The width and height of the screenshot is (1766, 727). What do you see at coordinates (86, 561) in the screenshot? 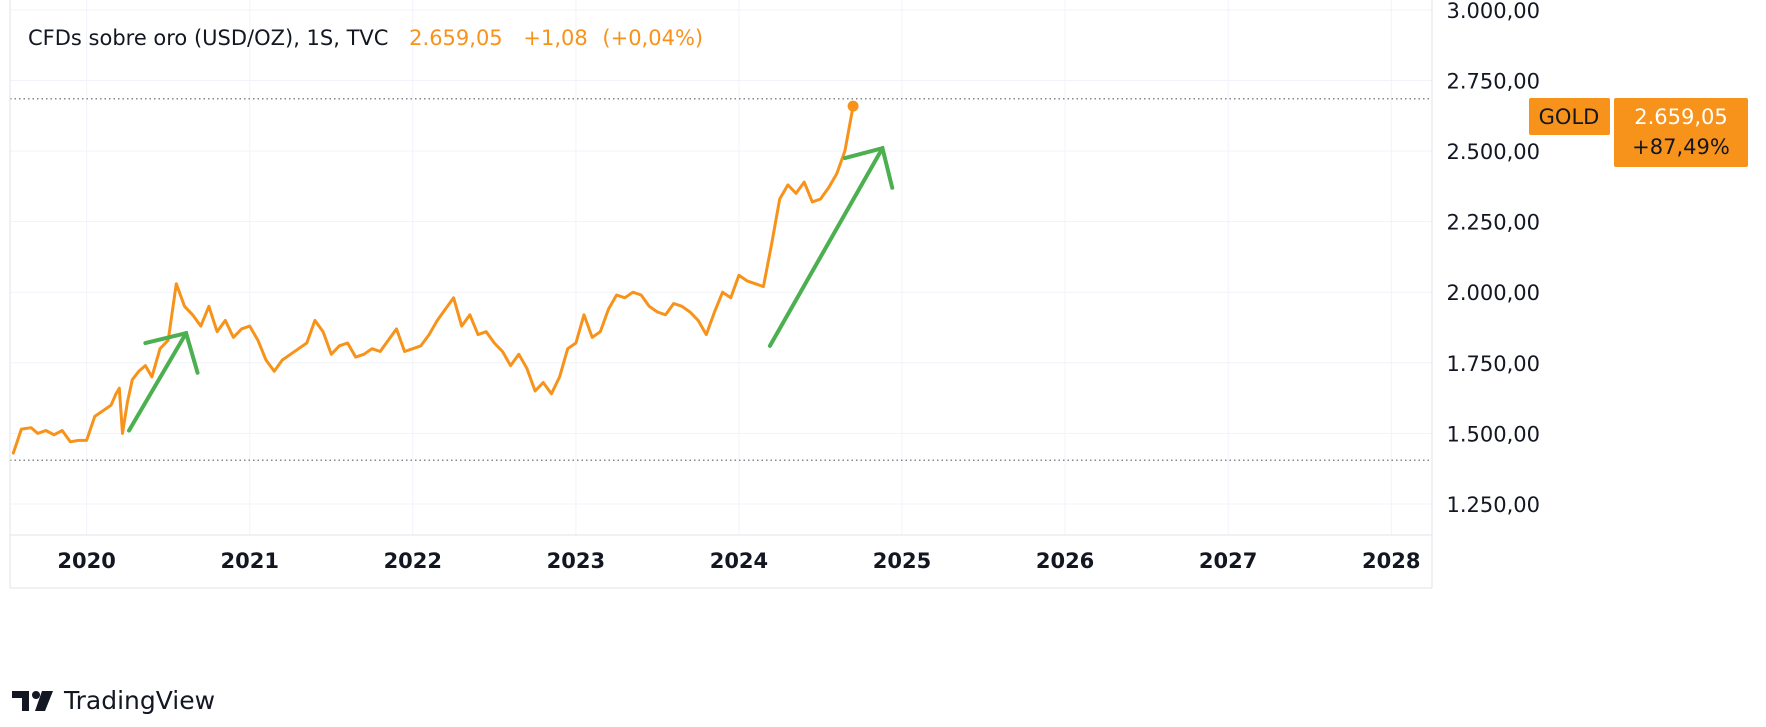
I see `x-tick-label: 2020` at bounding box center [86, 561].